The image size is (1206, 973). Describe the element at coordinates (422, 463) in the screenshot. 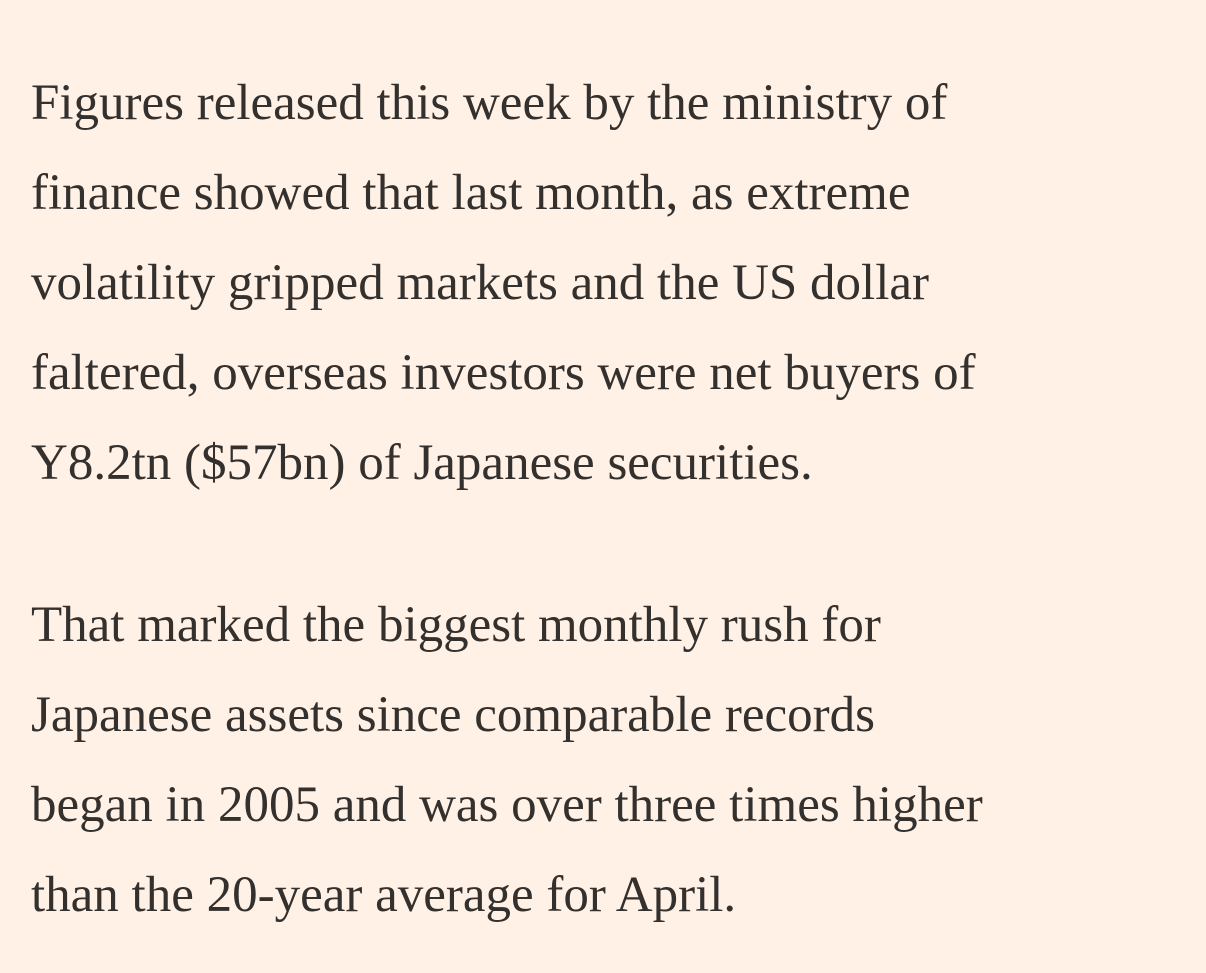

I see `paragraph-line: Y8.2tn ($57bn) of Japanese securities.` at that location.